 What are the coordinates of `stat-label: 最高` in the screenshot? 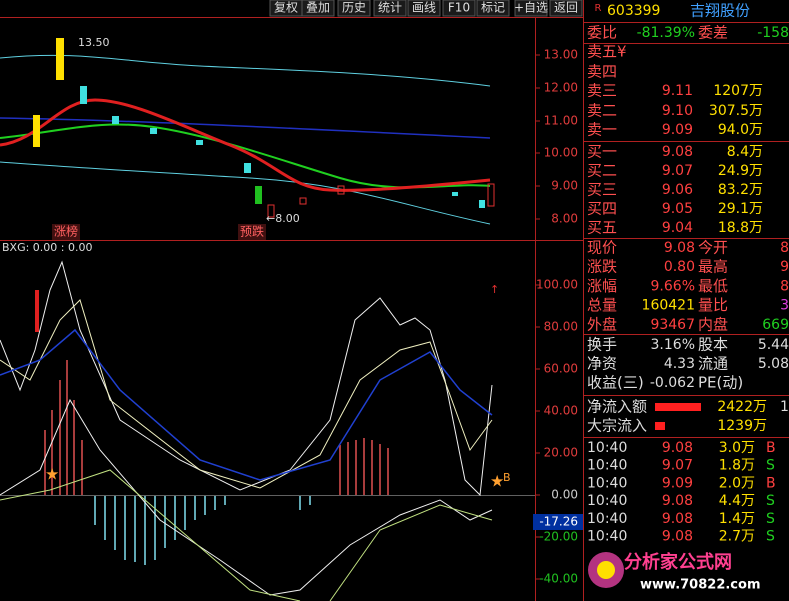 It's located at (713, 267).